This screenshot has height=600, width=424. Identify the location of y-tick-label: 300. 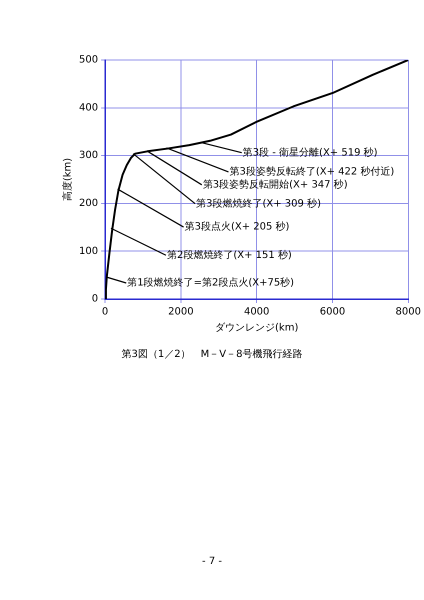
(88, 156).